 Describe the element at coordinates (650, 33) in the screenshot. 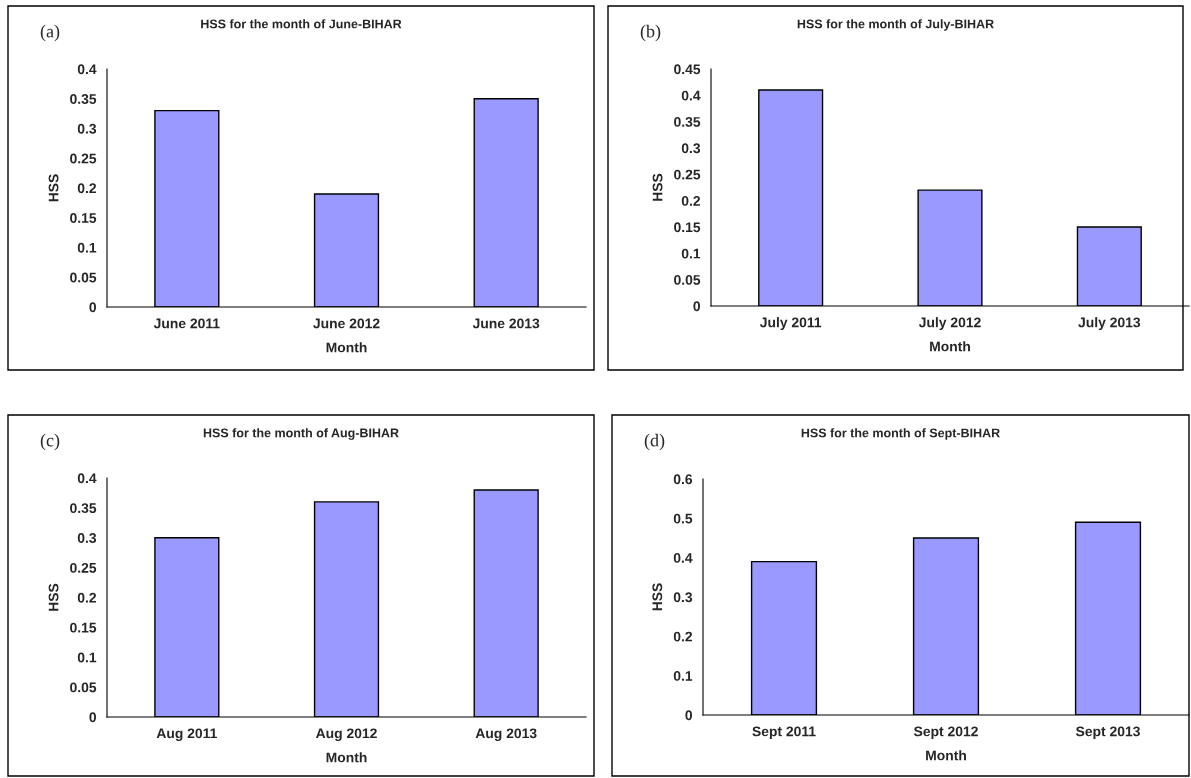

I see `text: (b)` at that location.